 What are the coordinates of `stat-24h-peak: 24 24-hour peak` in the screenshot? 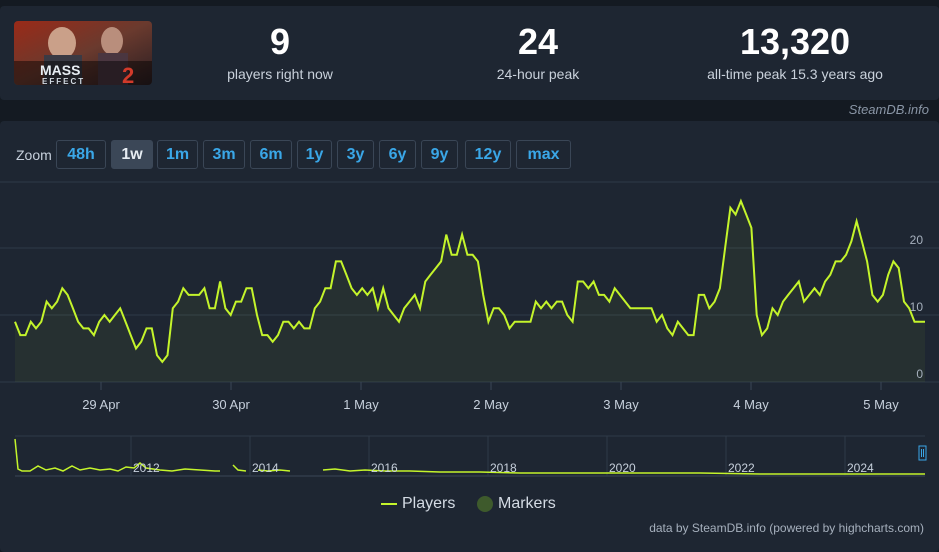 It's located at (538, 52).